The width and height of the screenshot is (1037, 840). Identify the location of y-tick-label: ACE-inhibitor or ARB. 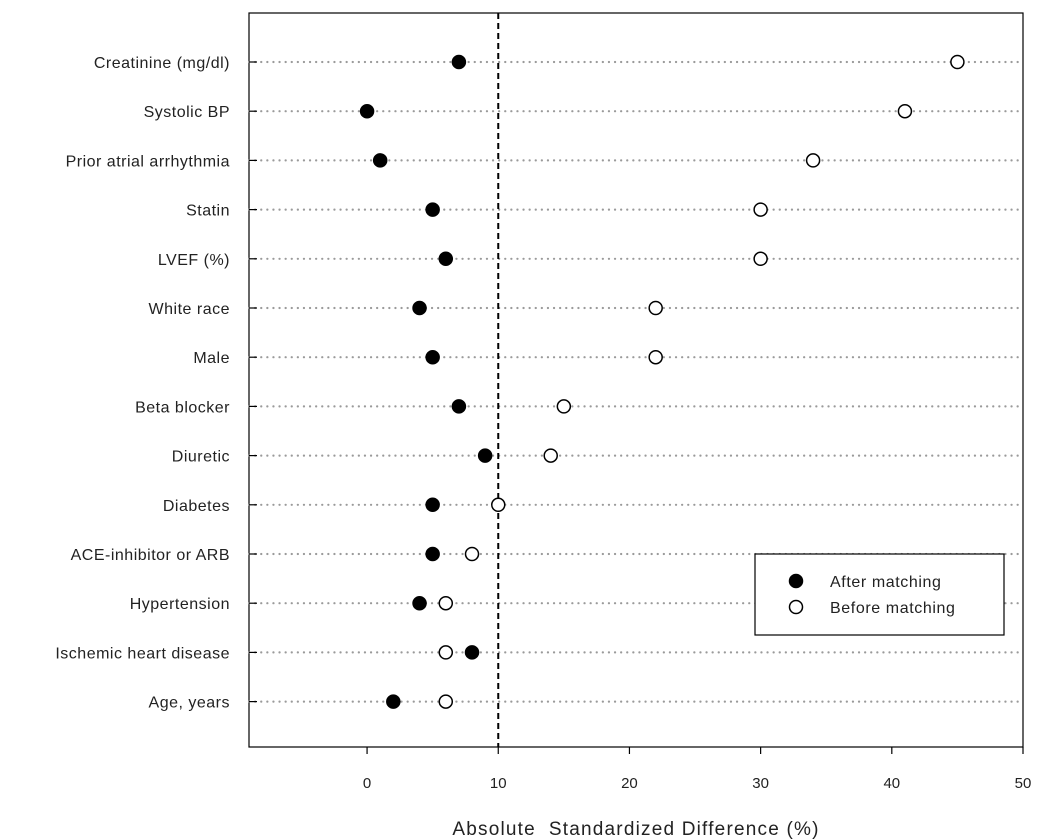
(150, 555).